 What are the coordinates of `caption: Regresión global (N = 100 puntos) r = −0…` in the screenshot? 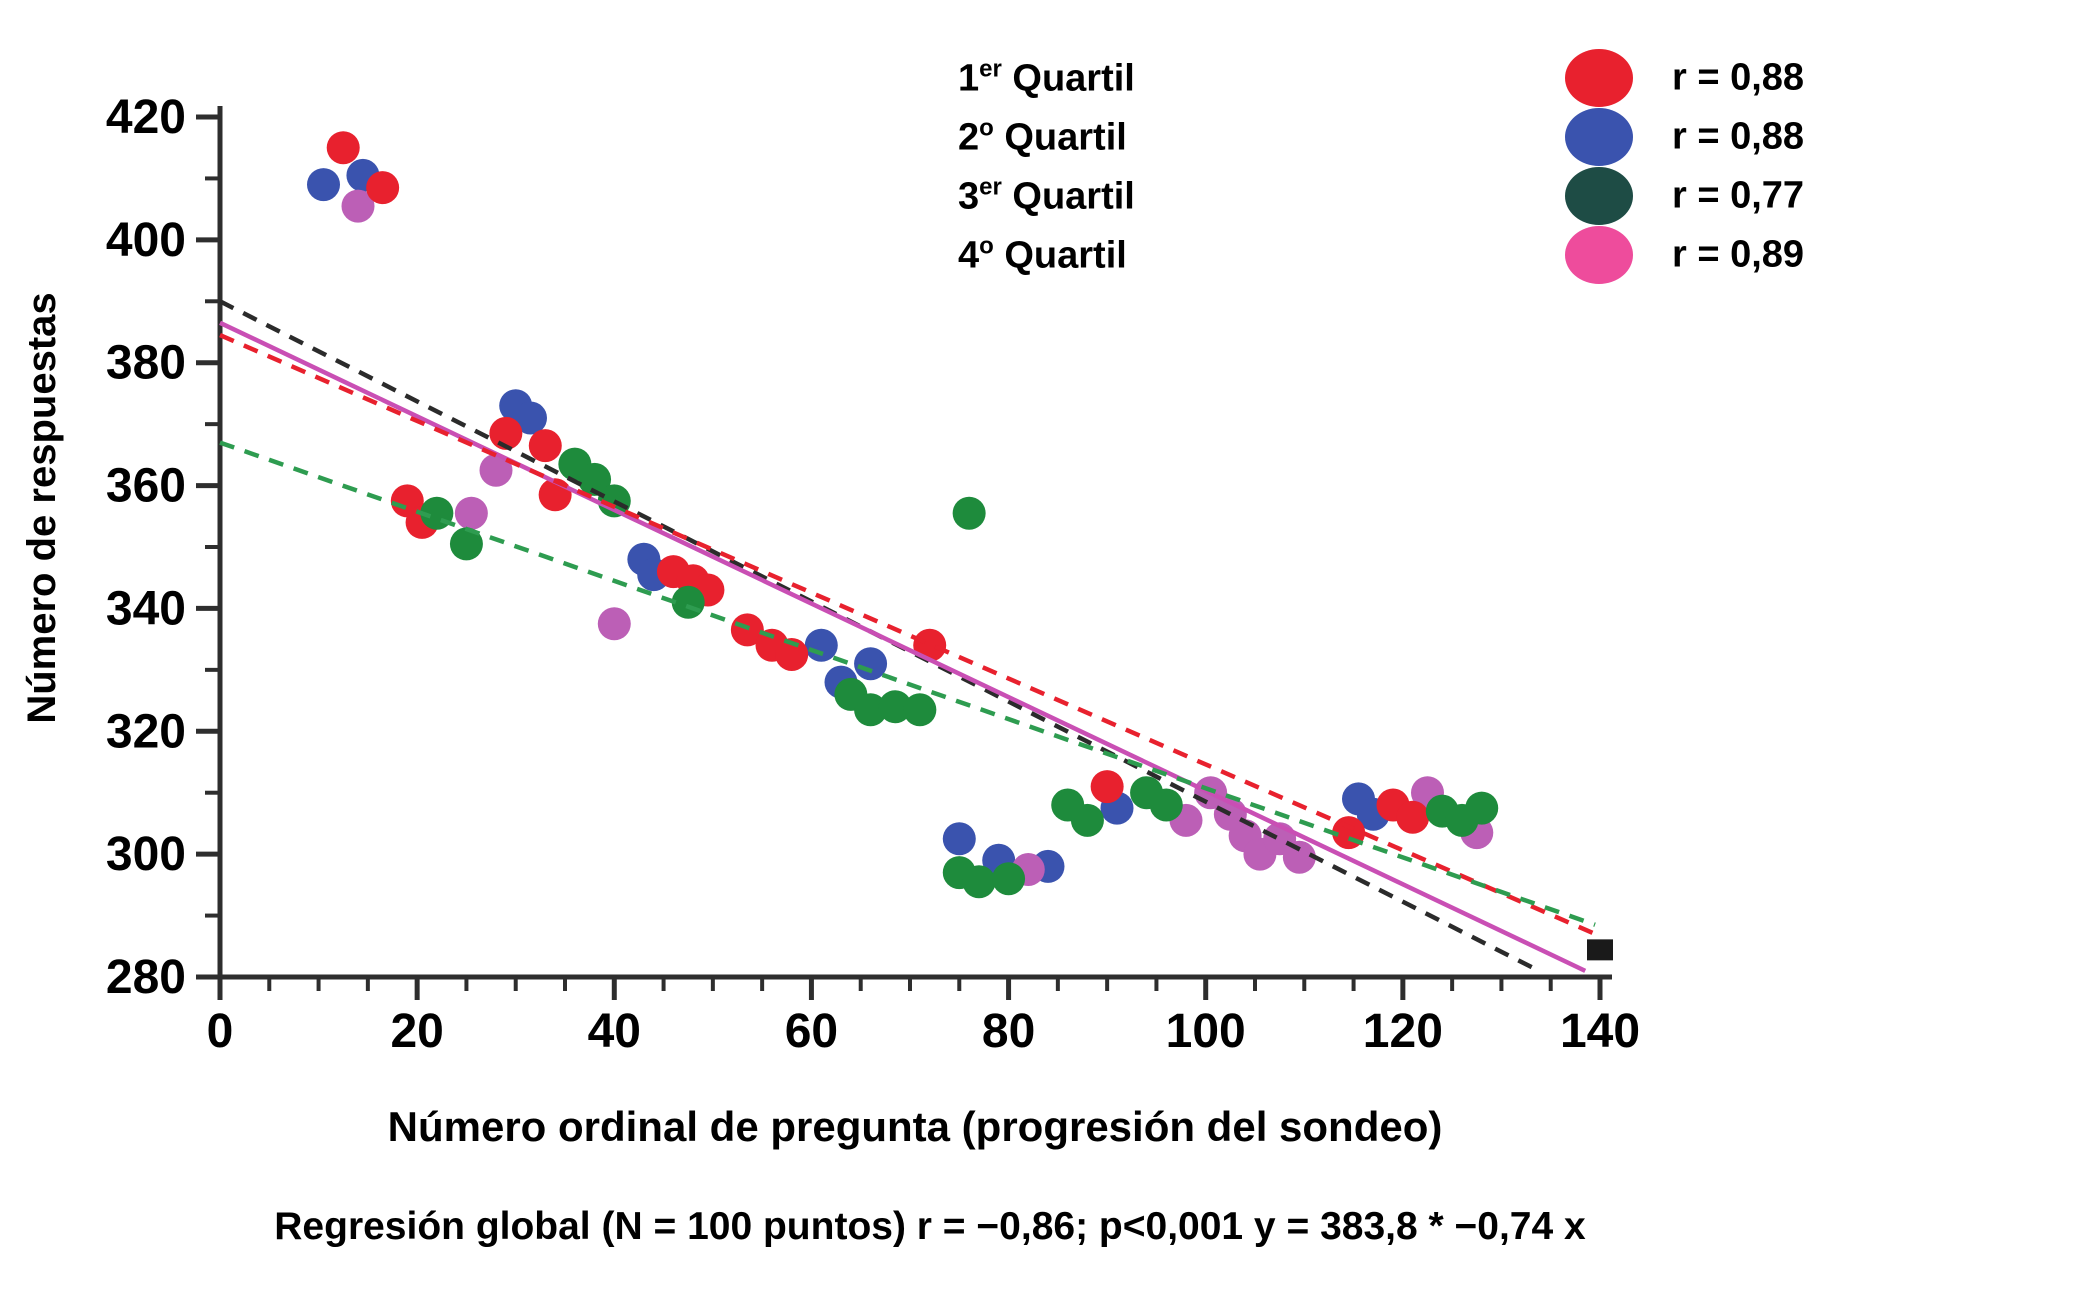 It's located at (930, 1226).